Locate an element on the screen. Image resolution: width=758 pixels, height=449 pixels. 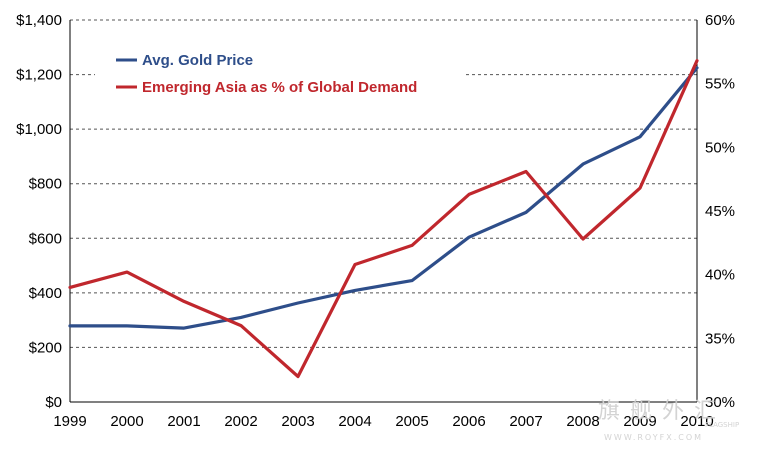
right-tick-label: 45% is located at coordinates (720, 211).